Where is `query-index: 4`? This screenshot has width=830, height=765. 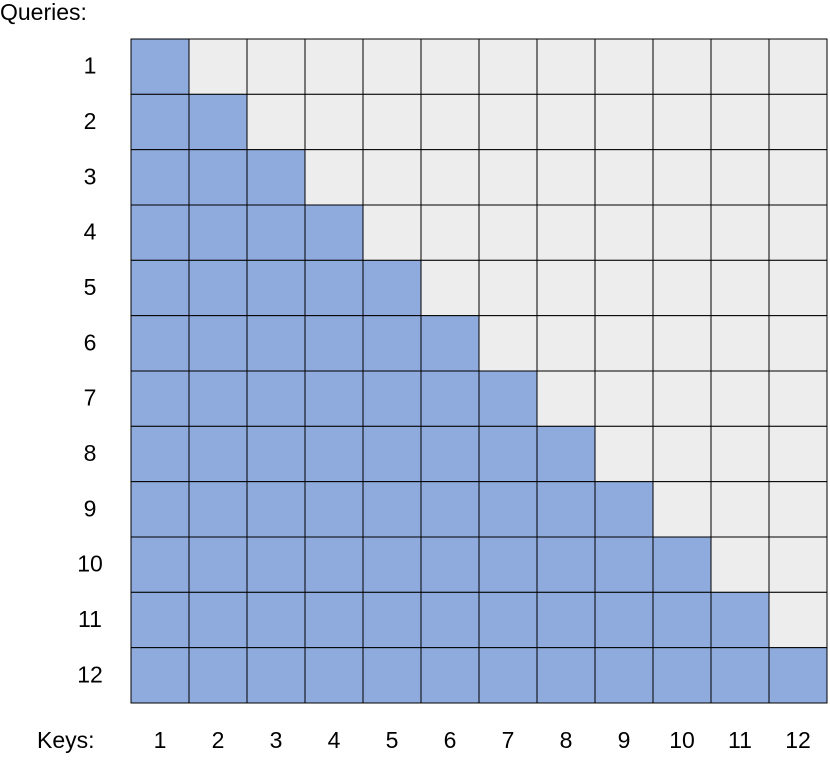
query-index: 4 is located at coordinates (90, 232).